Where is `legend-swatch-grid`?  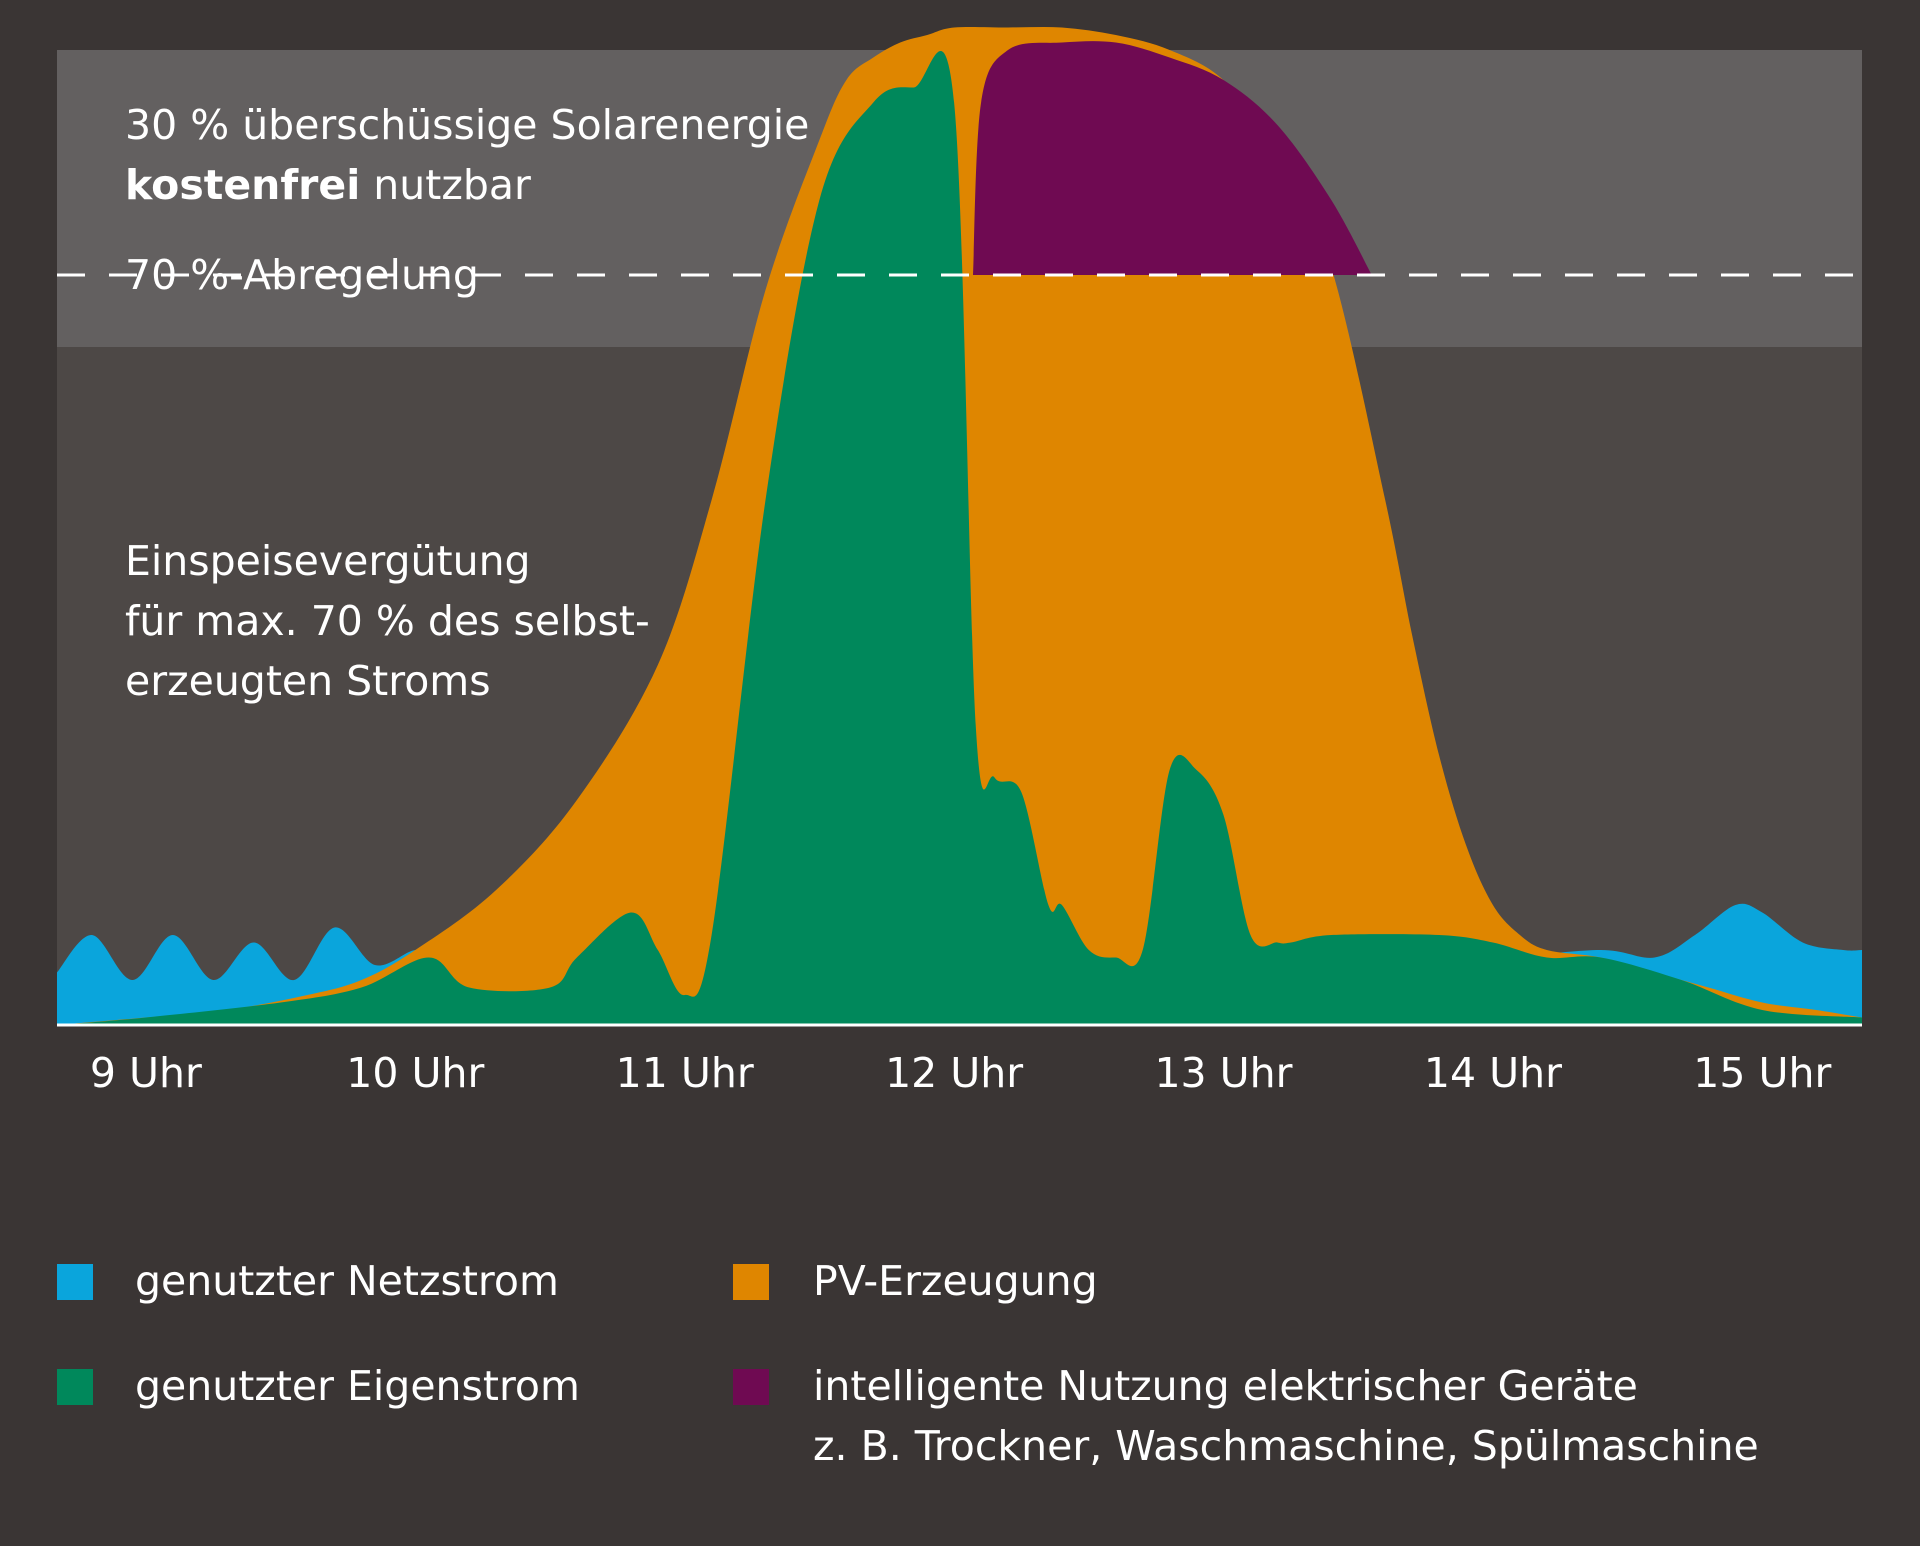
legend-swatch-grid is located at coordinates (75, 1282).